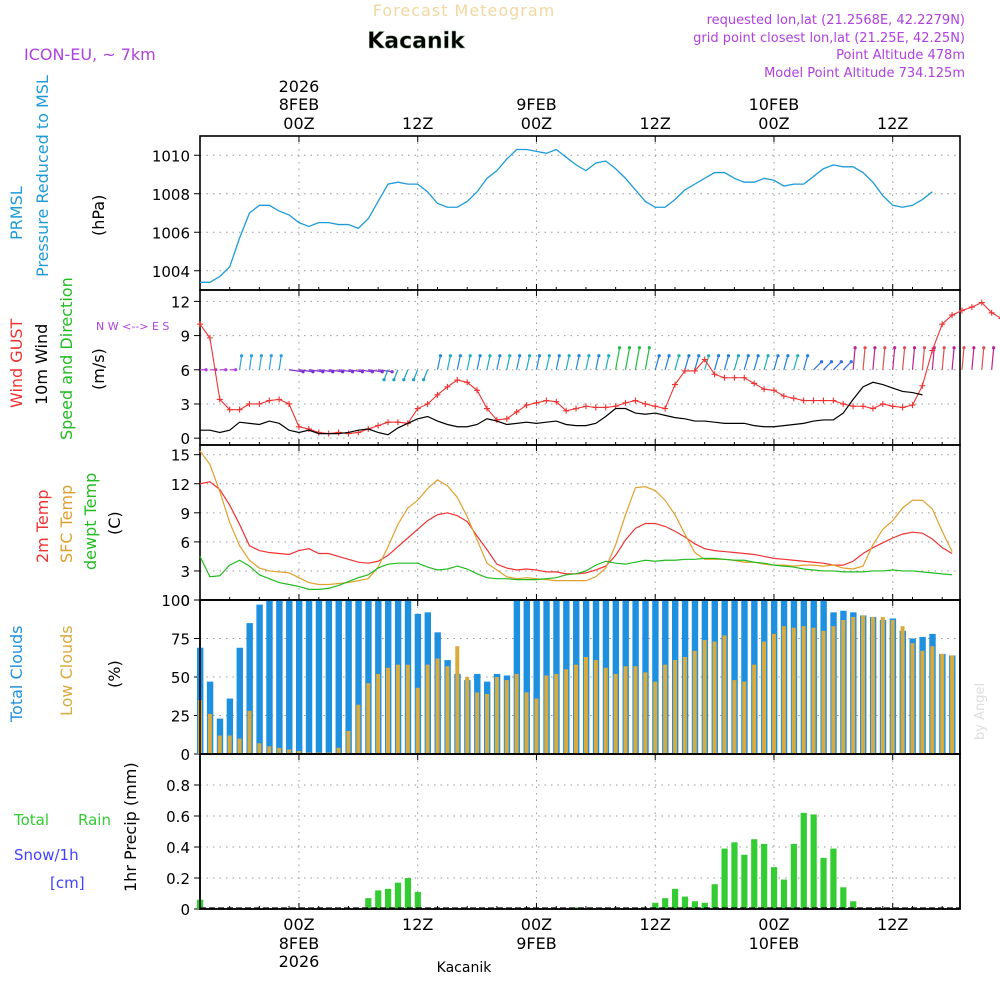  I want to click on bottom-date-label: 2026, so click(299, 961).